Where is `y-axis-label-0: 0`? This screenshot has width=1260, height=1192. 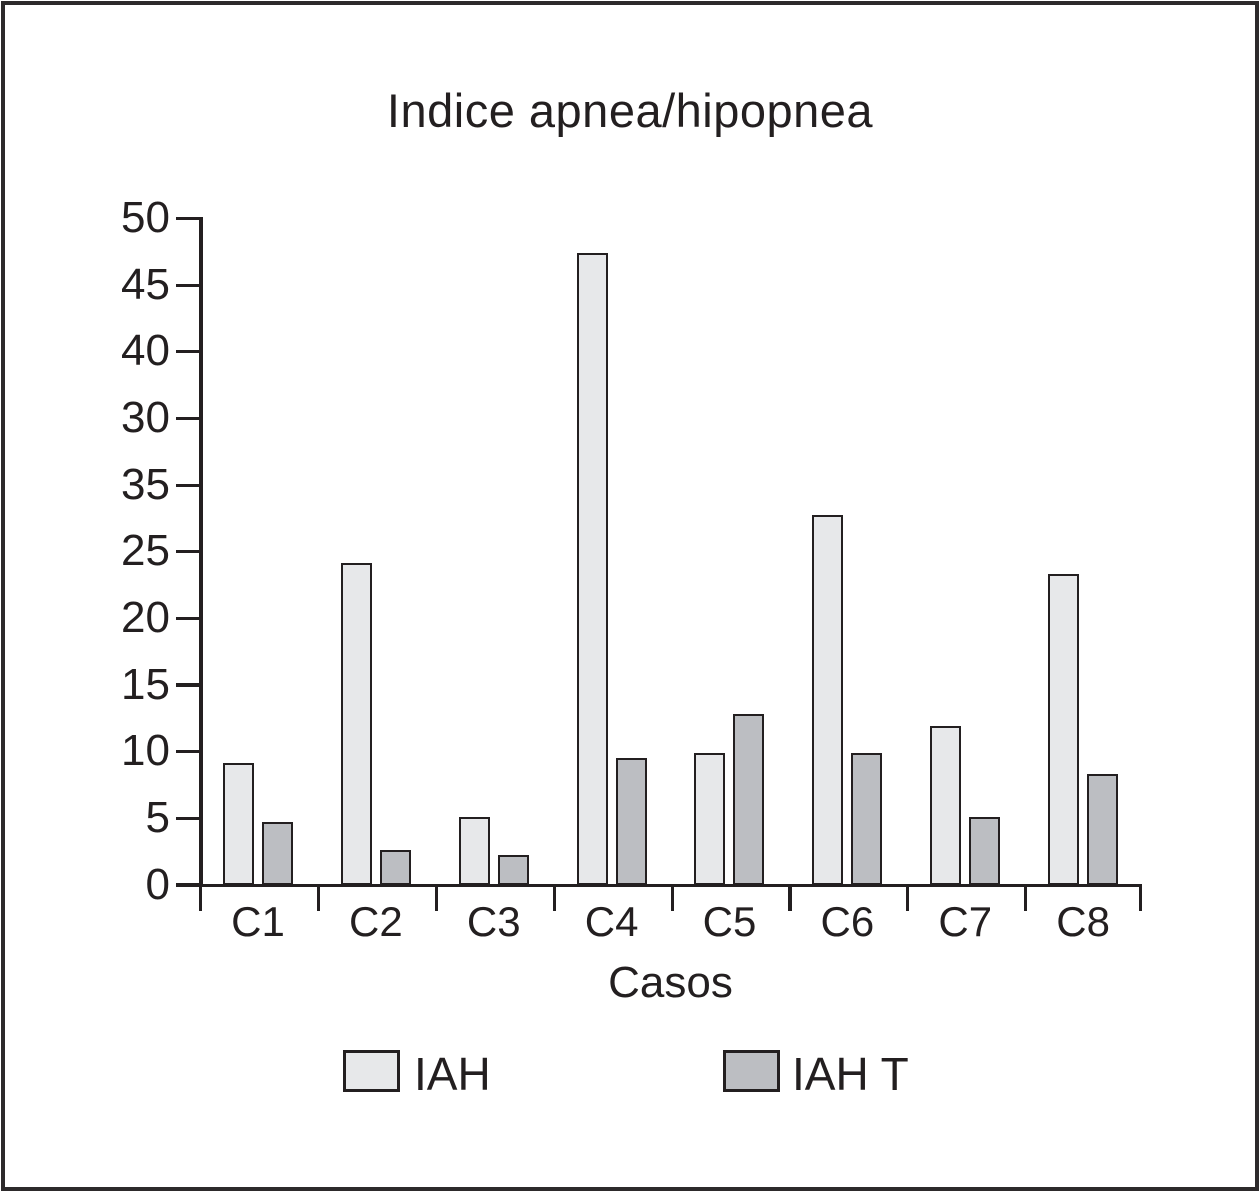 y-axis-label-0: 0 is located at coordinates (157, 884).